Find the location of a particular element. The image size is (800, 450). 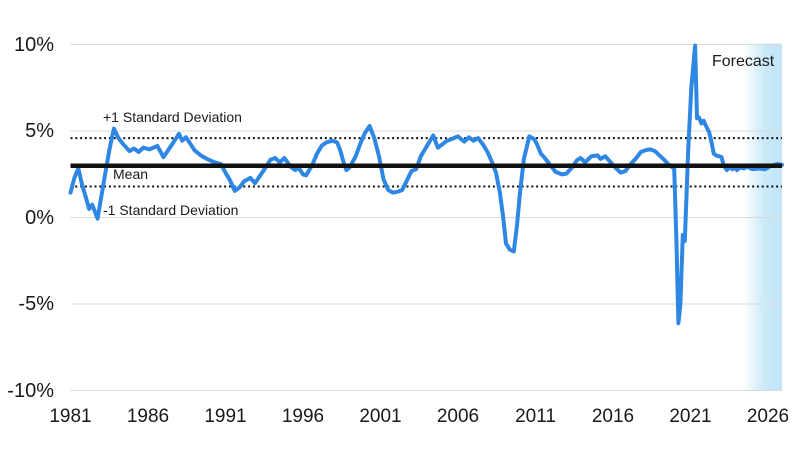

x-tick-label: 1991 is located at coordinates (225, 416).